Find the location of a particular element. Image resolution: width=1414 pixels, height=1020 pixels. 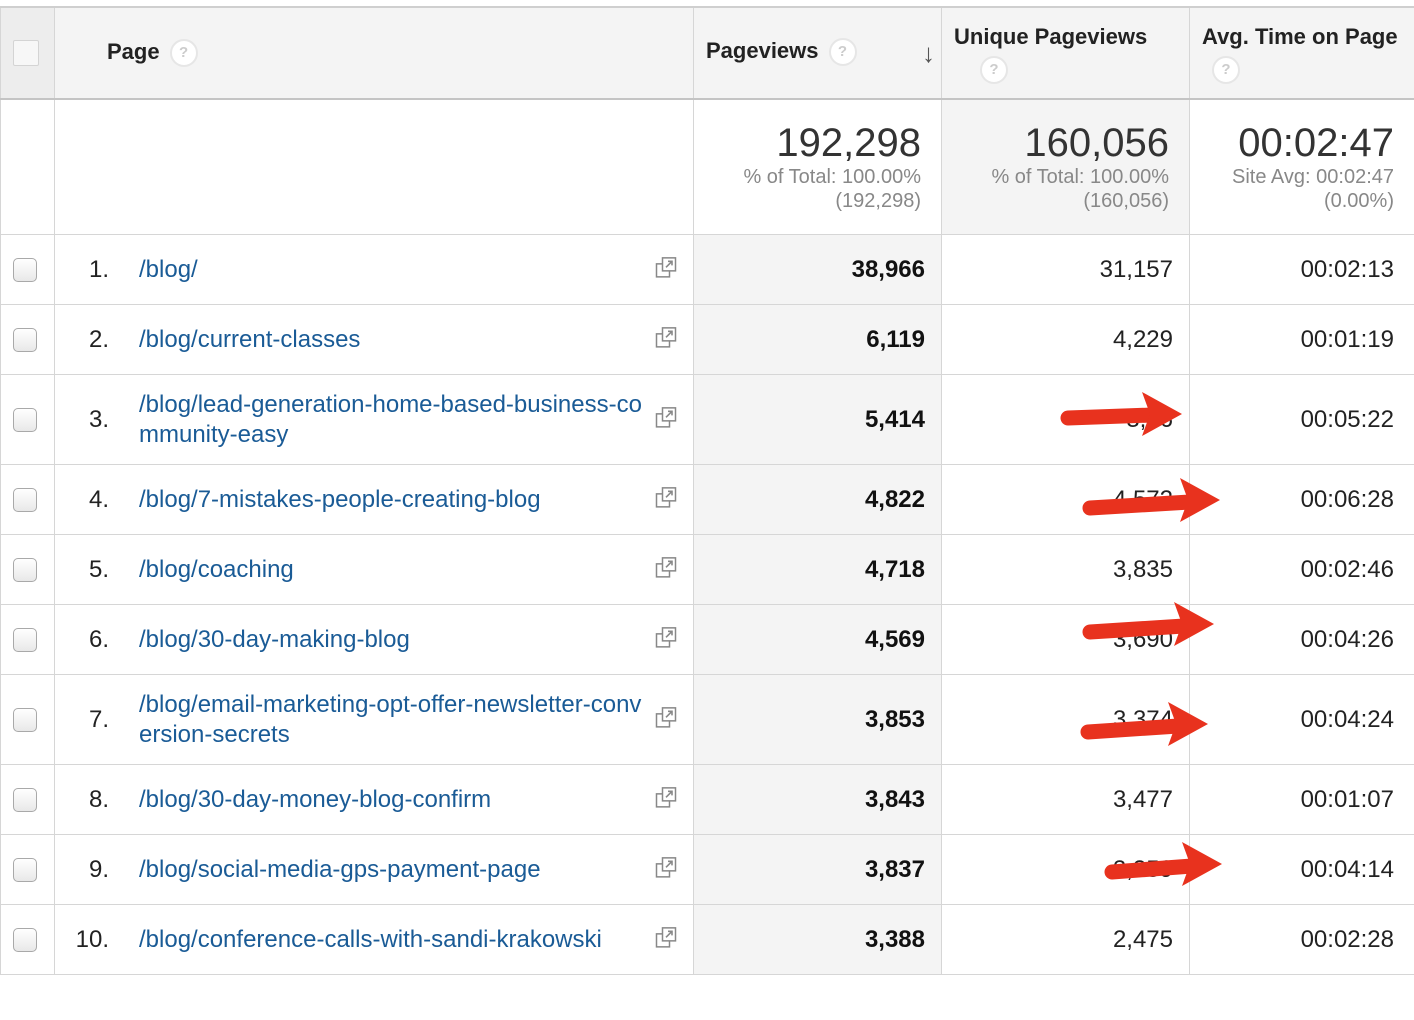

unique-pageviews-cell: 4,572 is located at coordinates (1065, 499).